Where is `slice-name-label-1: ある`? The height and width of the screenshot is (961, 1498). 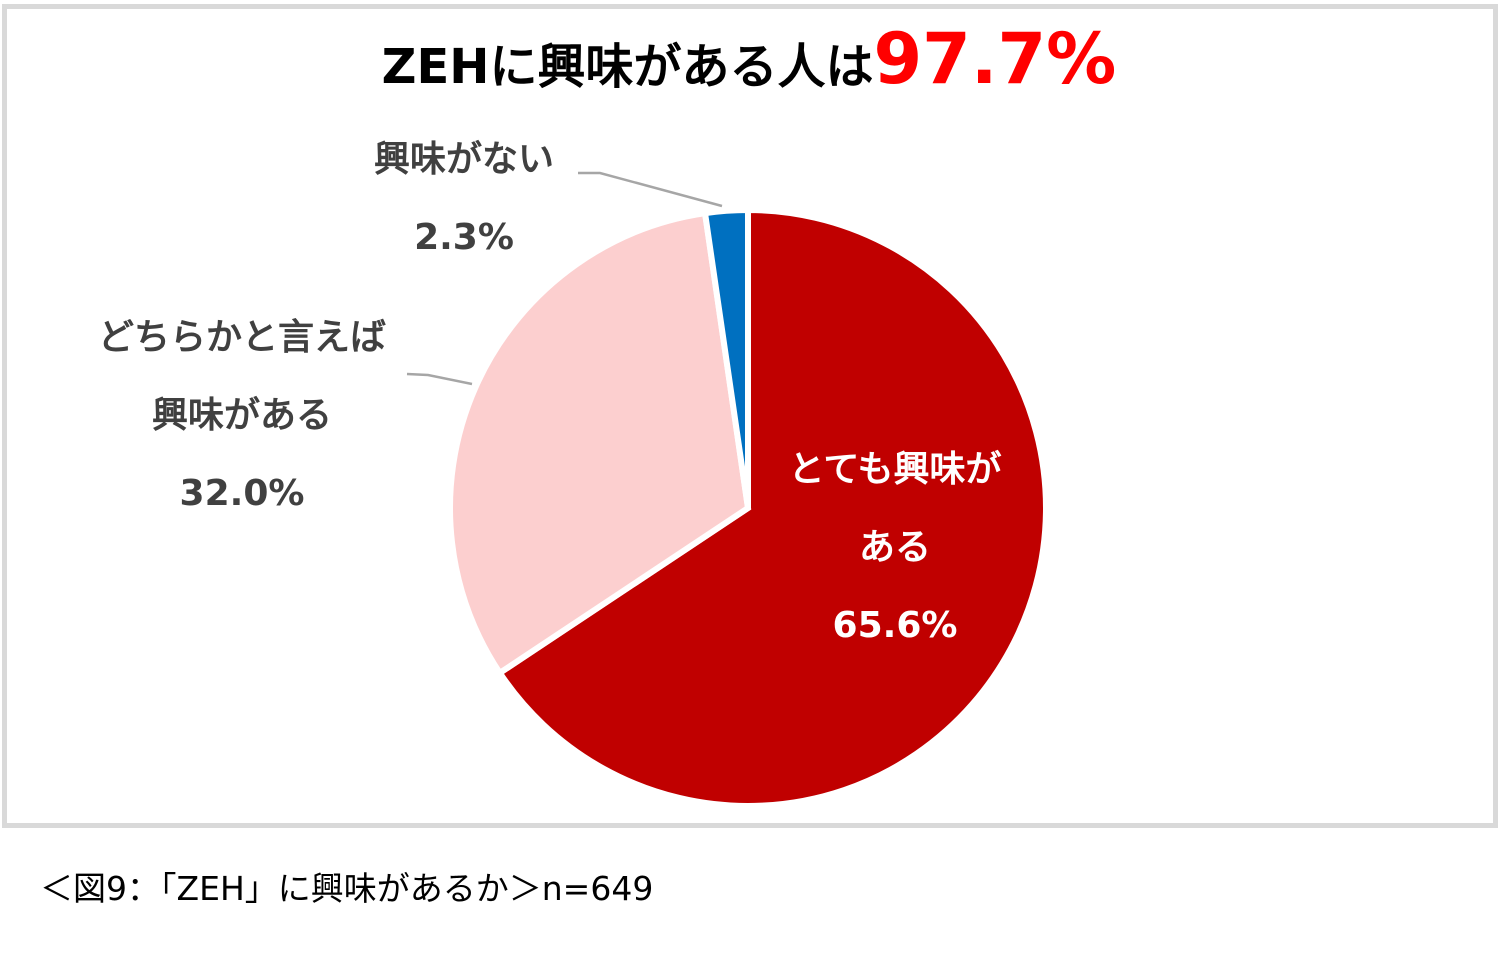
slice-name-label-1: ある is located at coordinates (895, 547).